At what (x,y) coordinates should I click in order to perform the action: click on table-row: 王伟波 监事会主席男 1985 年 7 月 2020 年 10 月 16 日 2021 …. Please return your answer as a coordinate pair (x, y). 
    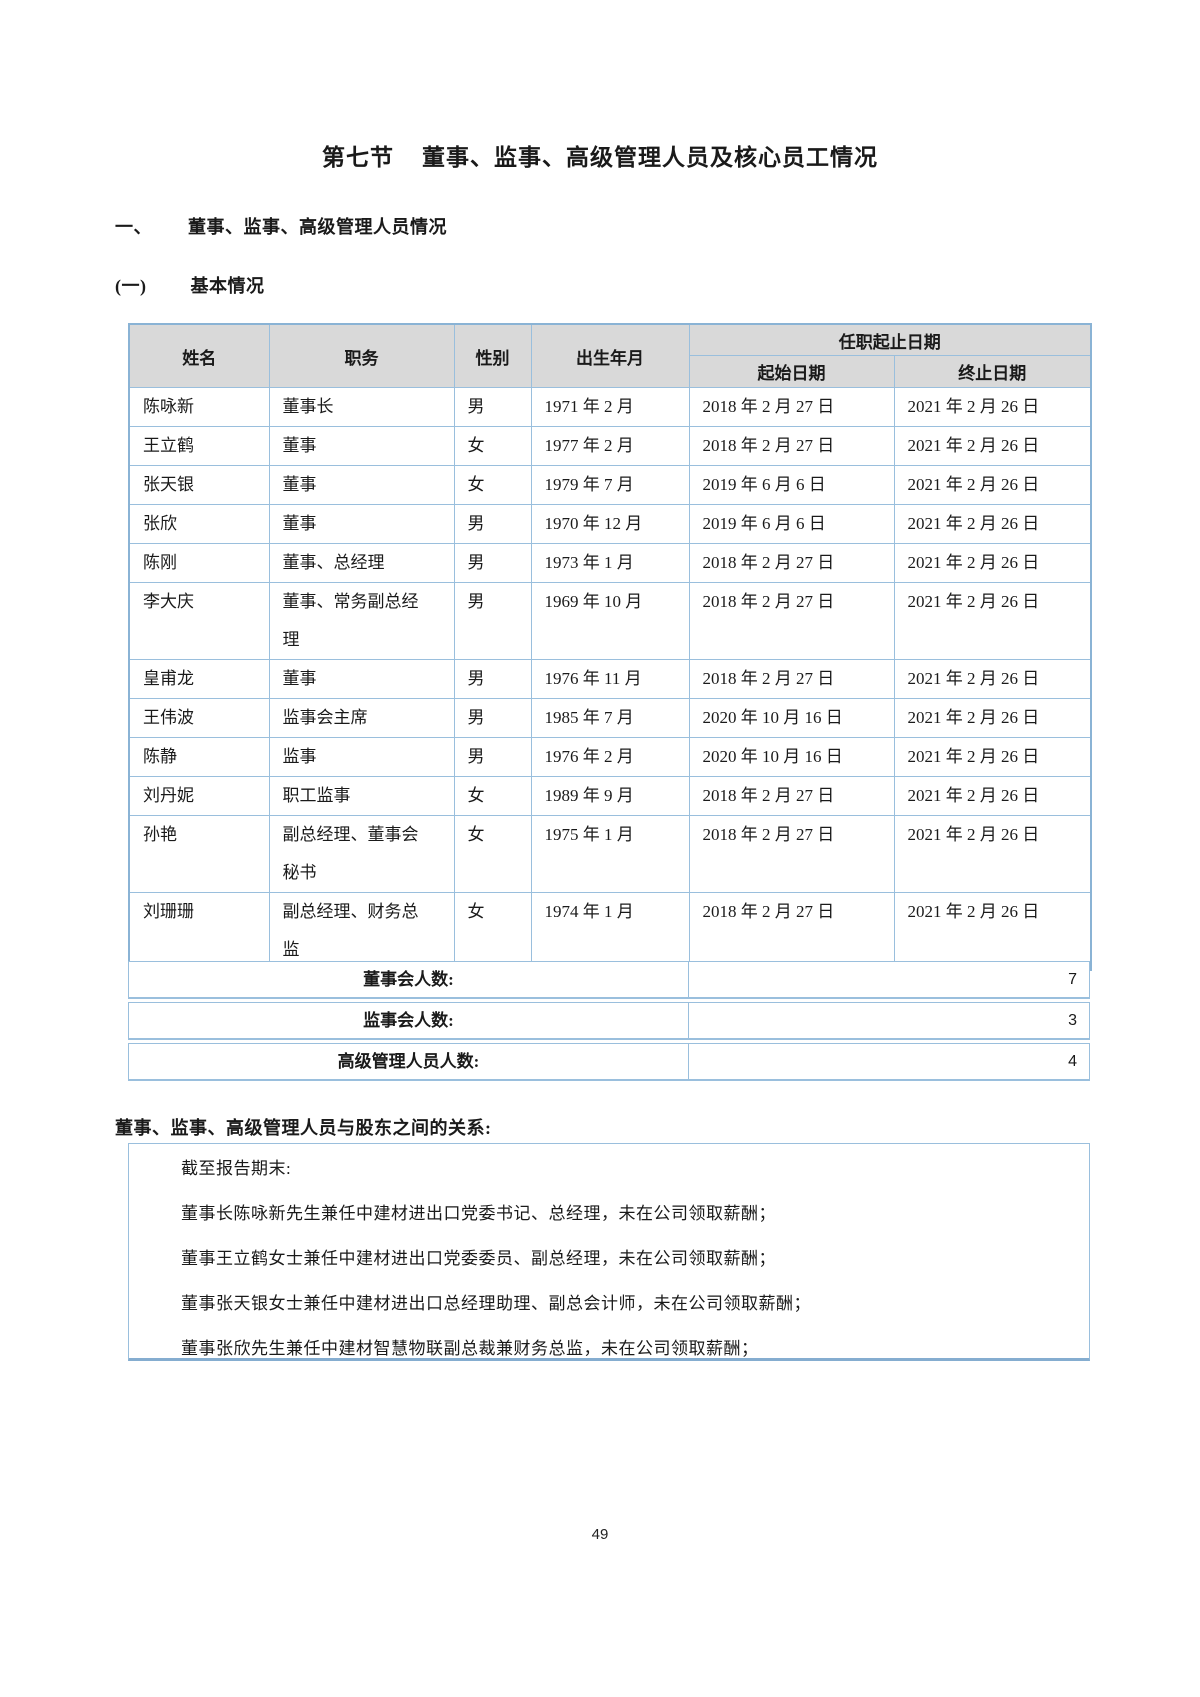
    Looking at the image, I should click on (610, 718).